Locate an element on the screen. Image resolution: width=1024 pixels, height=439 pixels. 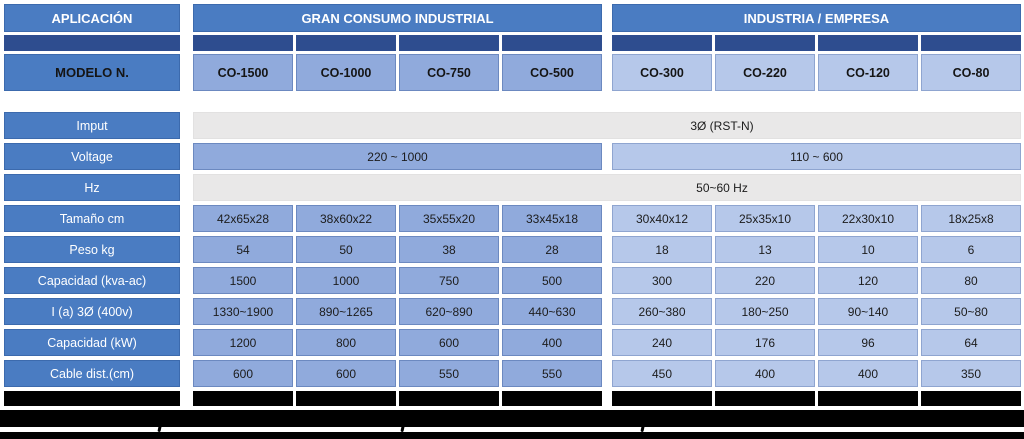
model-name-cell: CO-120 is located at coordinates (868, 72).